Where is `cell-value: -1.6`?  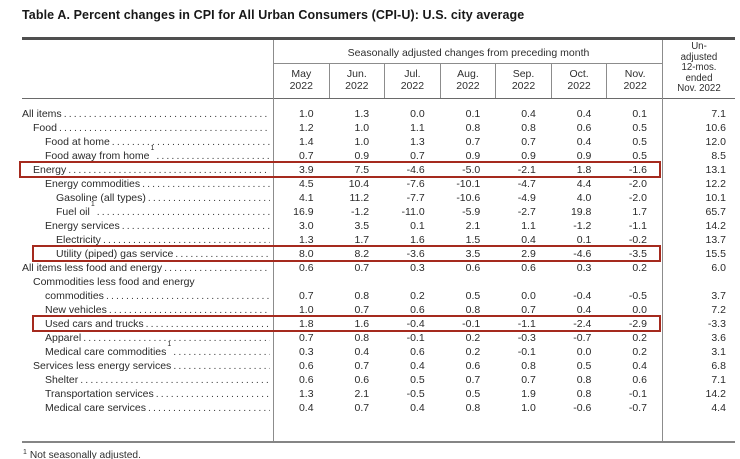 cell-value: -1.6 is located at coordinates (637, 170).